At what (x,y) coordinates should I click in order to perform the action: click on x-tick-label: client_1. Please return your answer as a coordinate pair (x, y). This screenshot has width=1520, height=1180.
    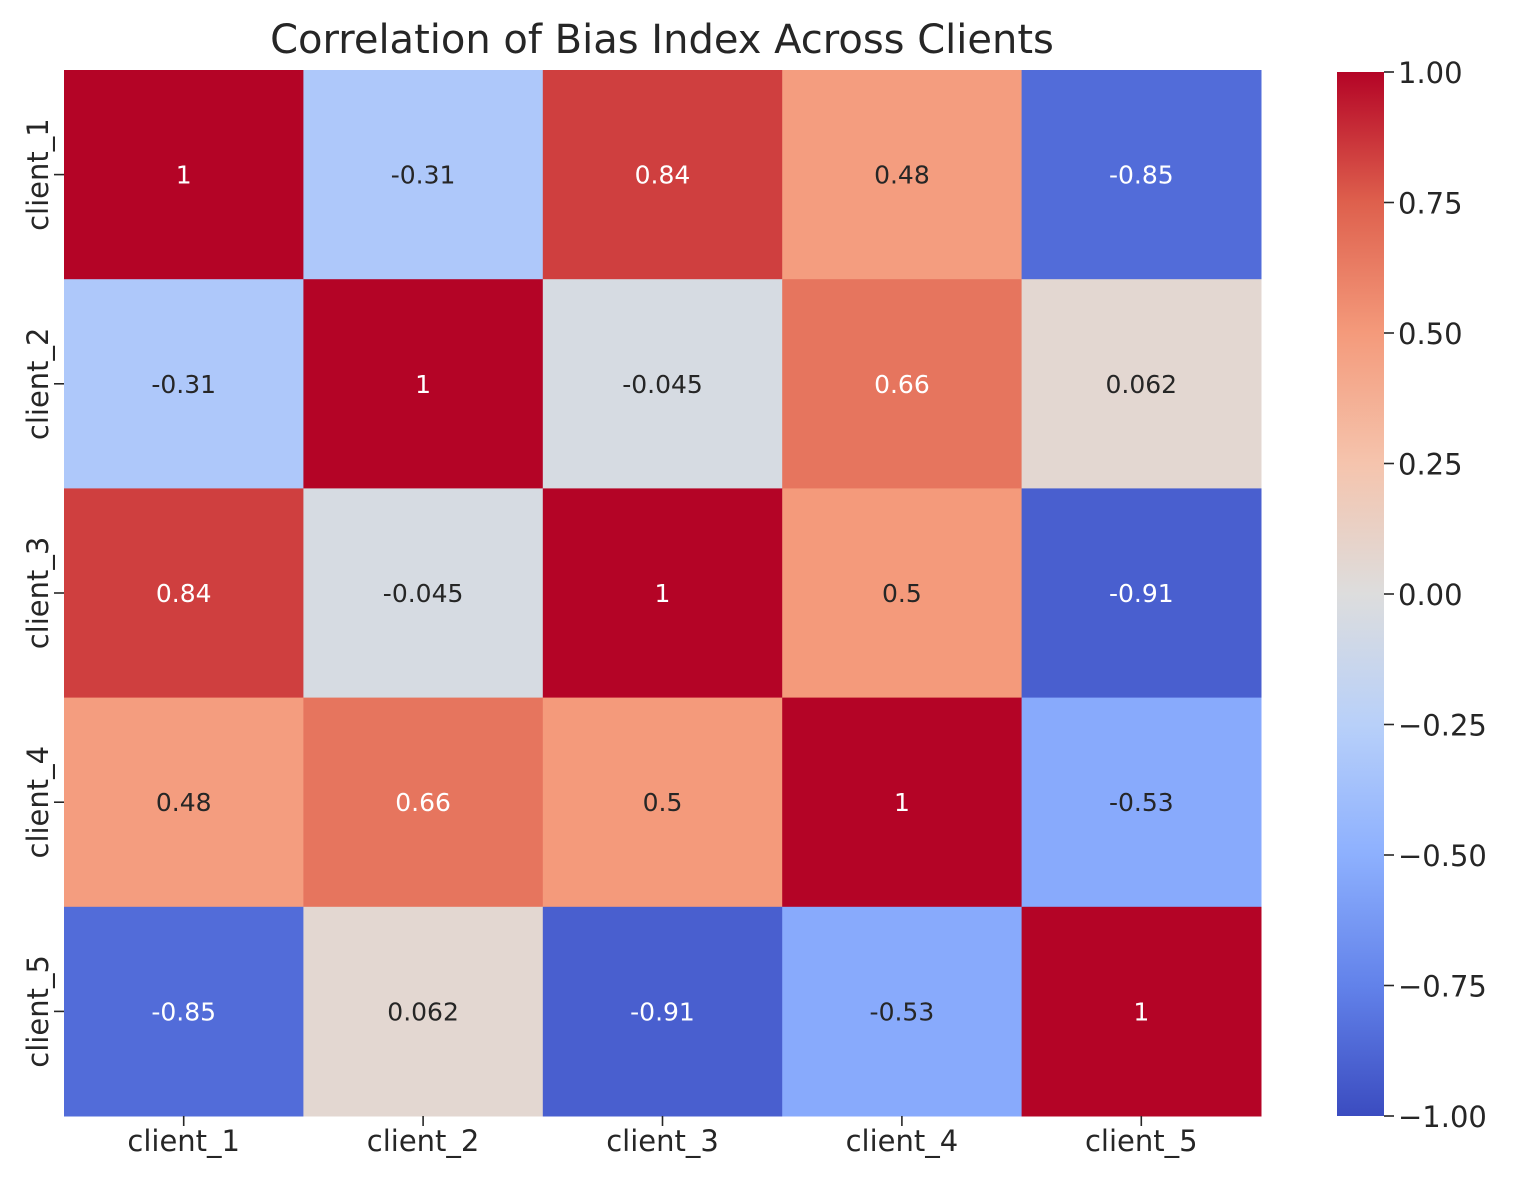
    Looking at the image, I should click on (183, 1141).